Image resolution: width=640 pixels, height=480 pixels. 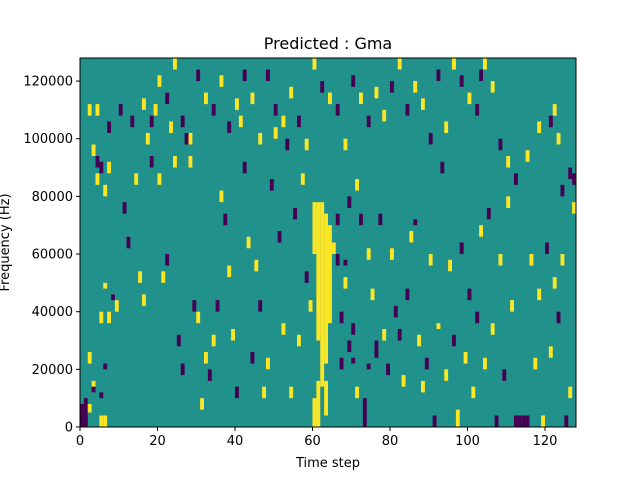 What do you see at coordinates (545, 441) in the screenshot?
I see `x-tick-label: 120` at bounding box center [545, 441].